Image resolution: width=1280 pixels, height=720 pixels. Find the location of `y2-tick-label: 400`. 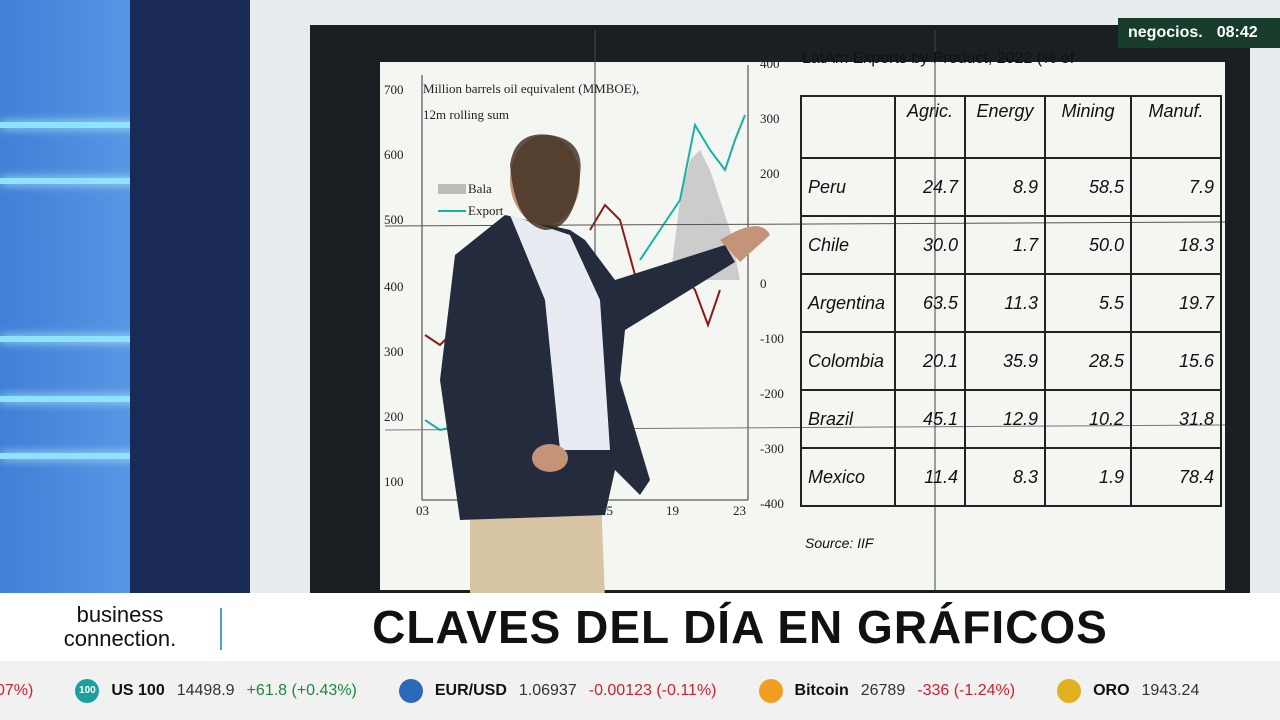

y2-tick-label: 400 is located at coordinates (770, 63).